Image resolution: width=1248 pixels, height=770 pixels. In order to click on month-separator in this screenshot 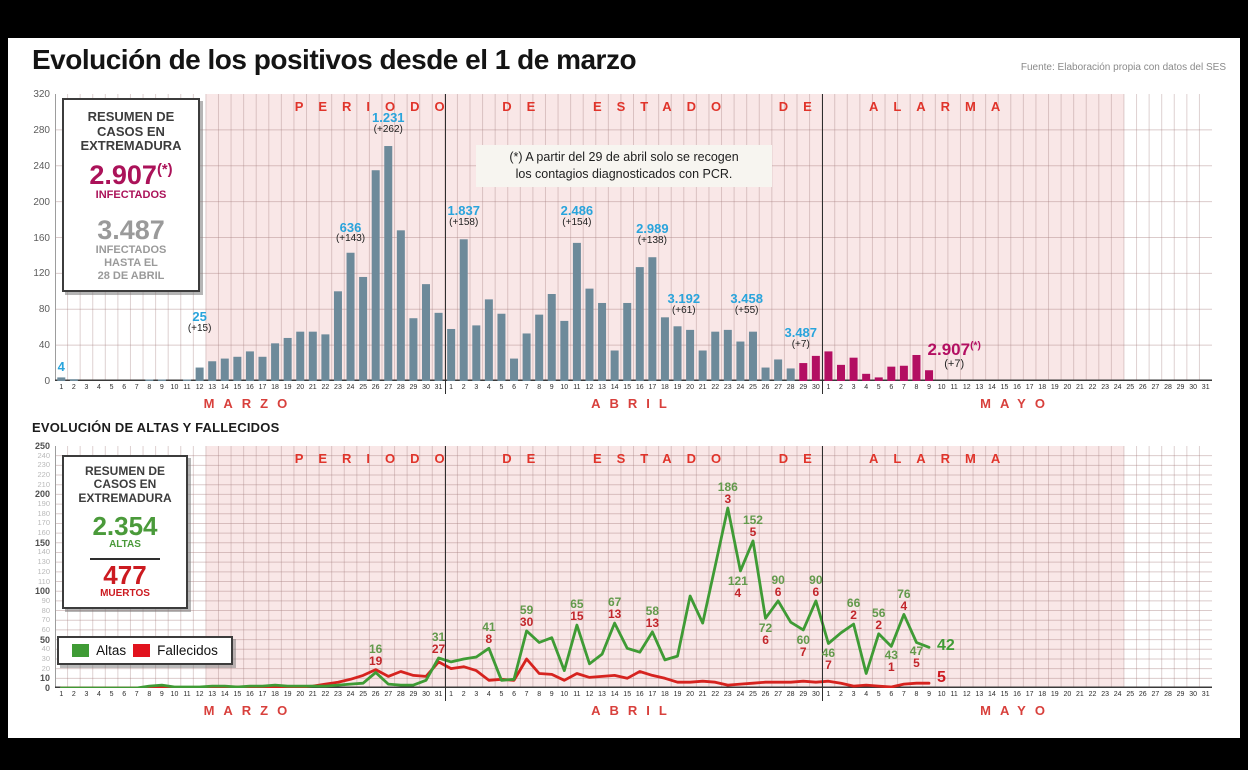, I will do `click(445, 244)`.